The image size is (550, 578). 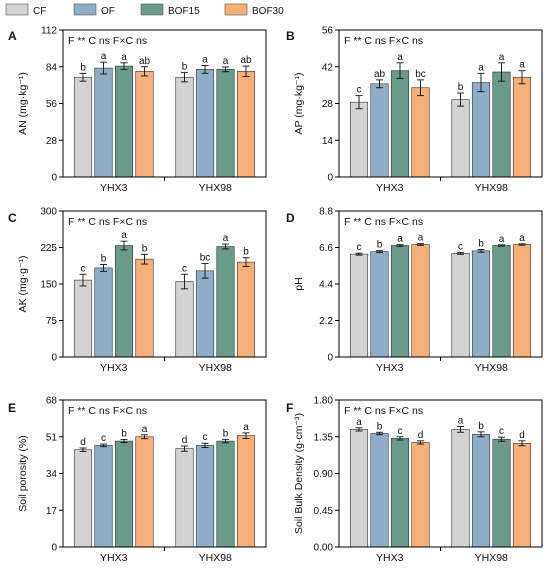 What do you see at coordinates (12, 218) in the screenshot?
I see `panel-label: C` at bounding box center [12, 218].